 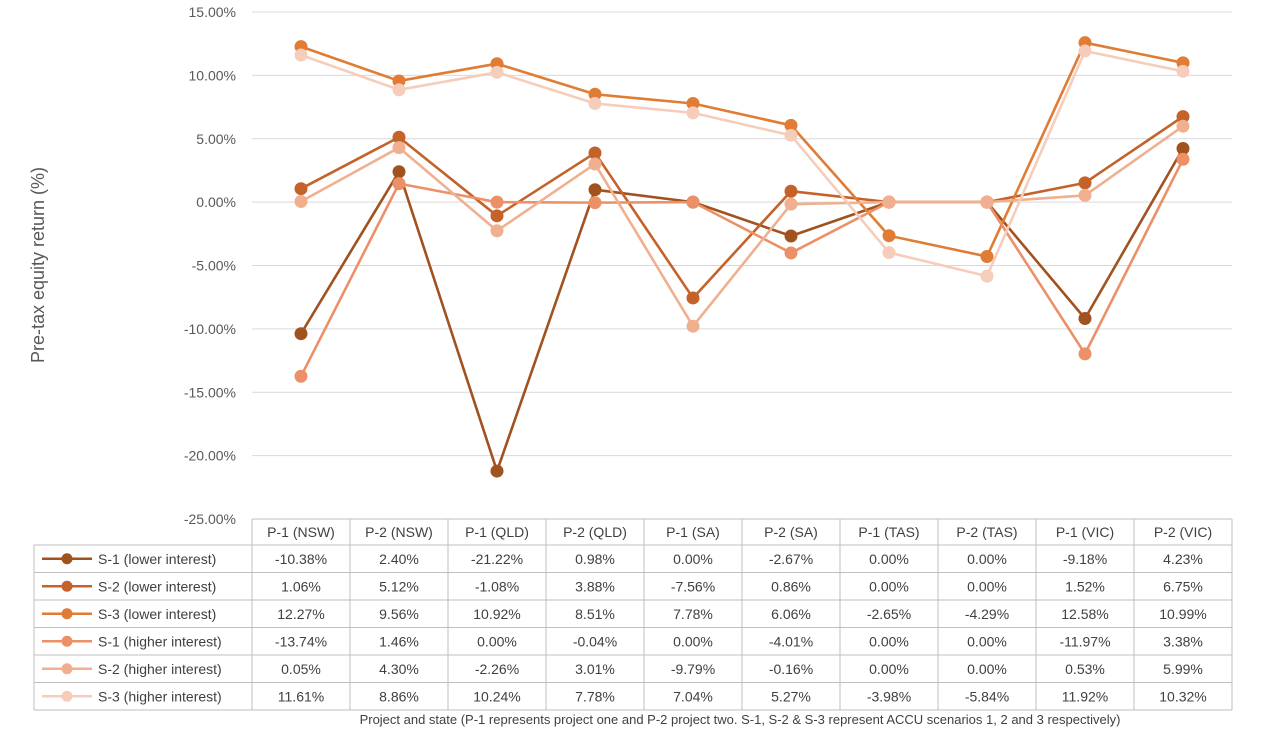 What do you see at coordinates (214, 266) in the screenshot?
I see `y-tick-label: -5.00%` at bounding box center [214, 266].